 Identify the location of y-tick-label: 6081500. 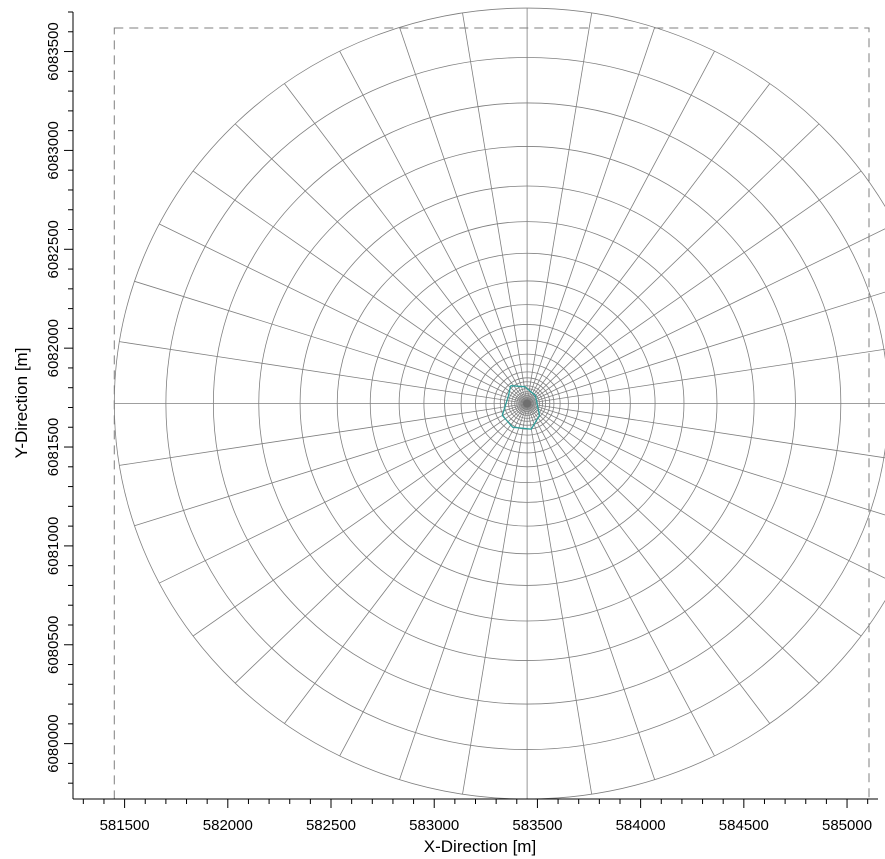
(53, 447).